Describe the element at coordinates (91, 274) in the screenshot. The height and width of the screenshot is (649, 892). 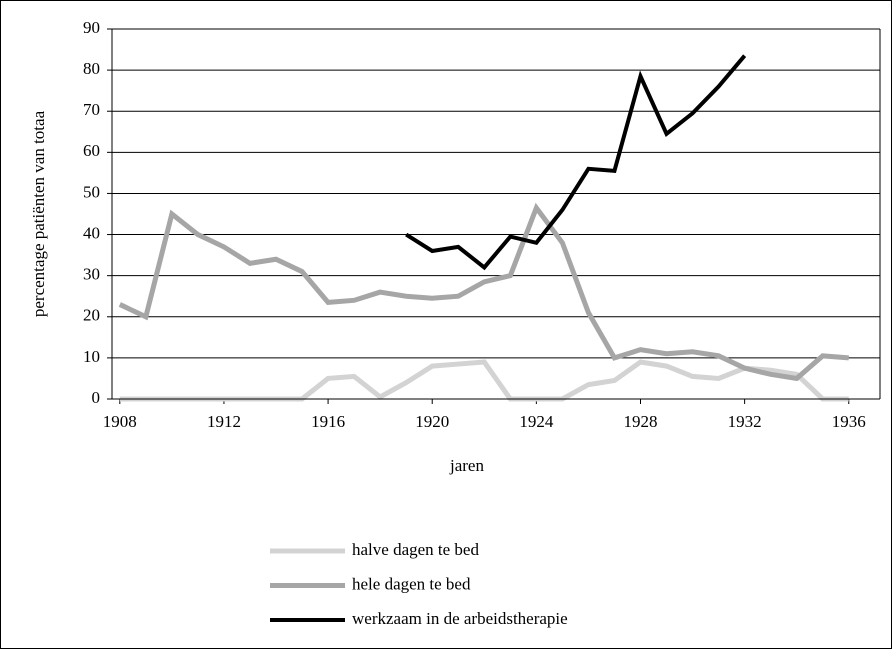
I see `y-tick-label: 30` at that location.